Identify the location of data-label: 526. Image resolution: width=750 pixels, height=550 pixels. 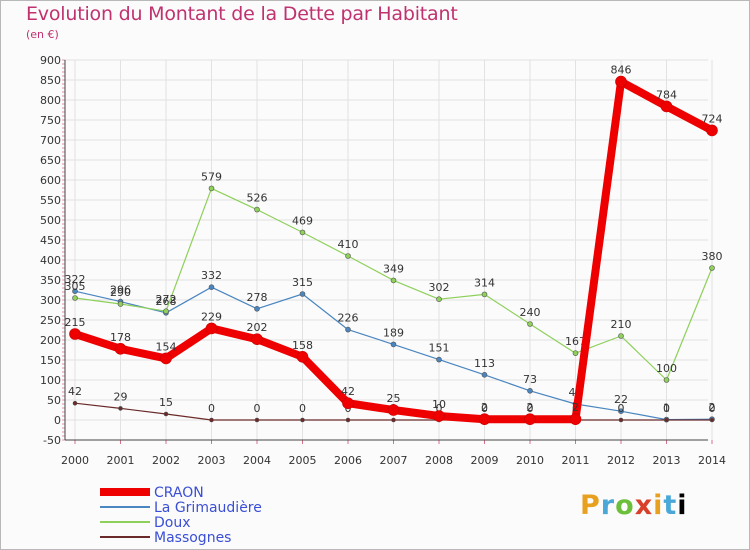
(257, 198).